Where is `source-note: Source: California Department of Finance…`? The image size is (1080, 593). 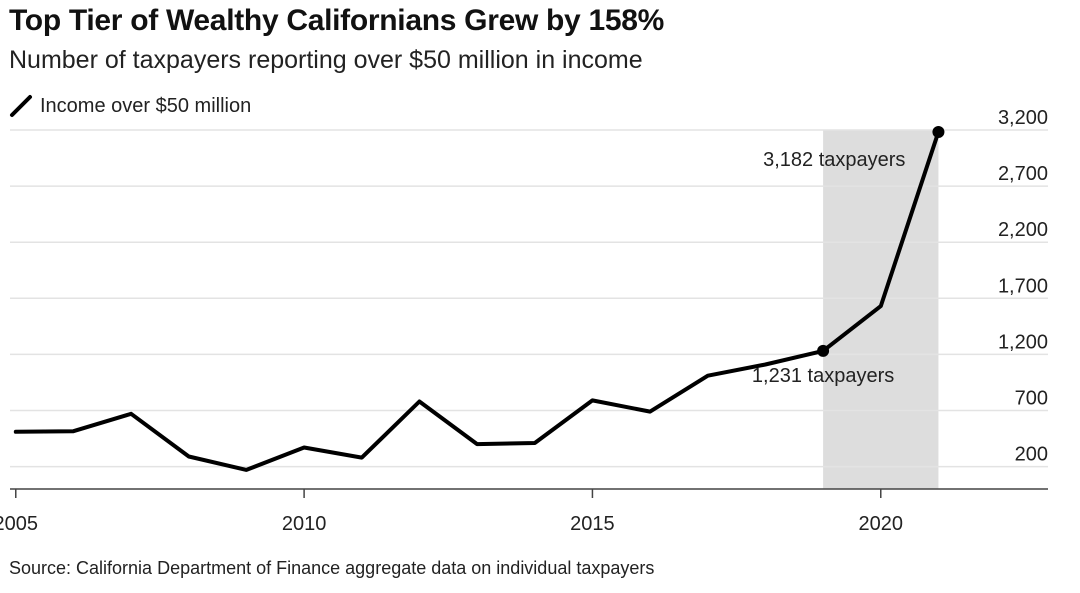
source-note: Source: California Department of Finance… is located at coordinates (332, 568).